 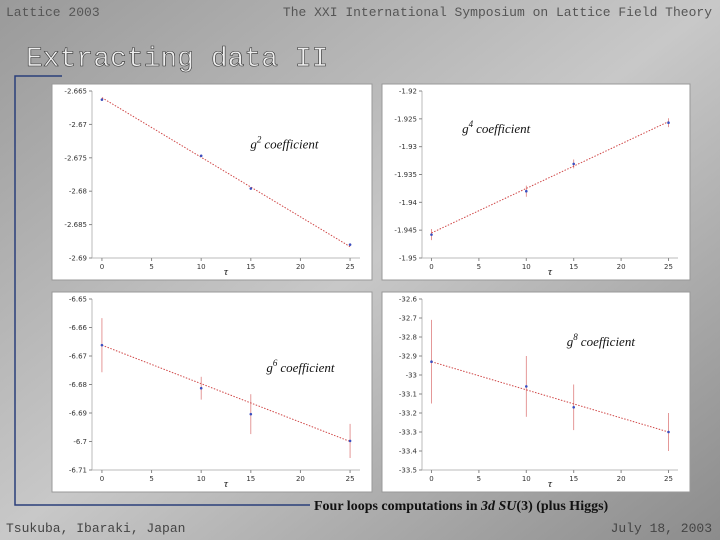 What do you see at coordinates (408, 395) in the screenshot?
I see `y-tick-label: -33.1` at bounding box center [408, 395].